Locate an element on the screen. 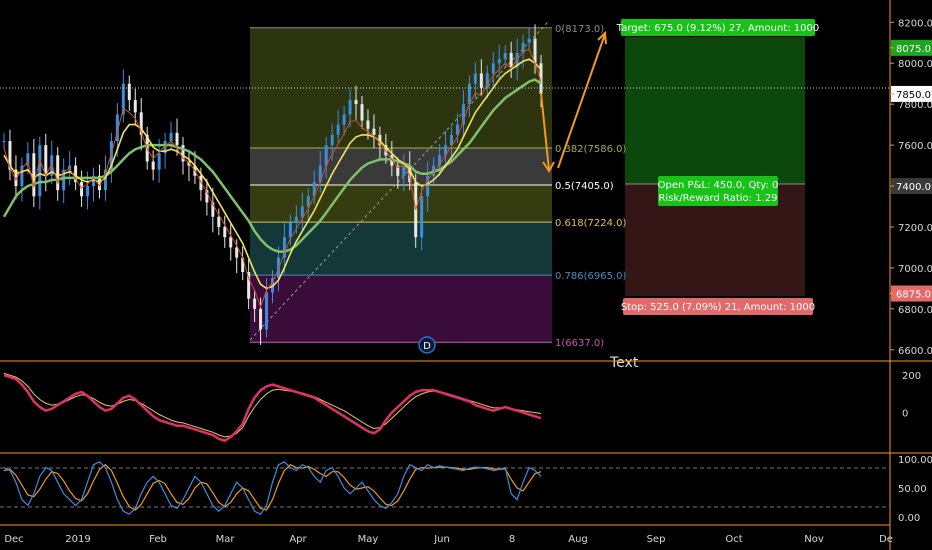  down-arrow-head is located at coordinates (548, 167).